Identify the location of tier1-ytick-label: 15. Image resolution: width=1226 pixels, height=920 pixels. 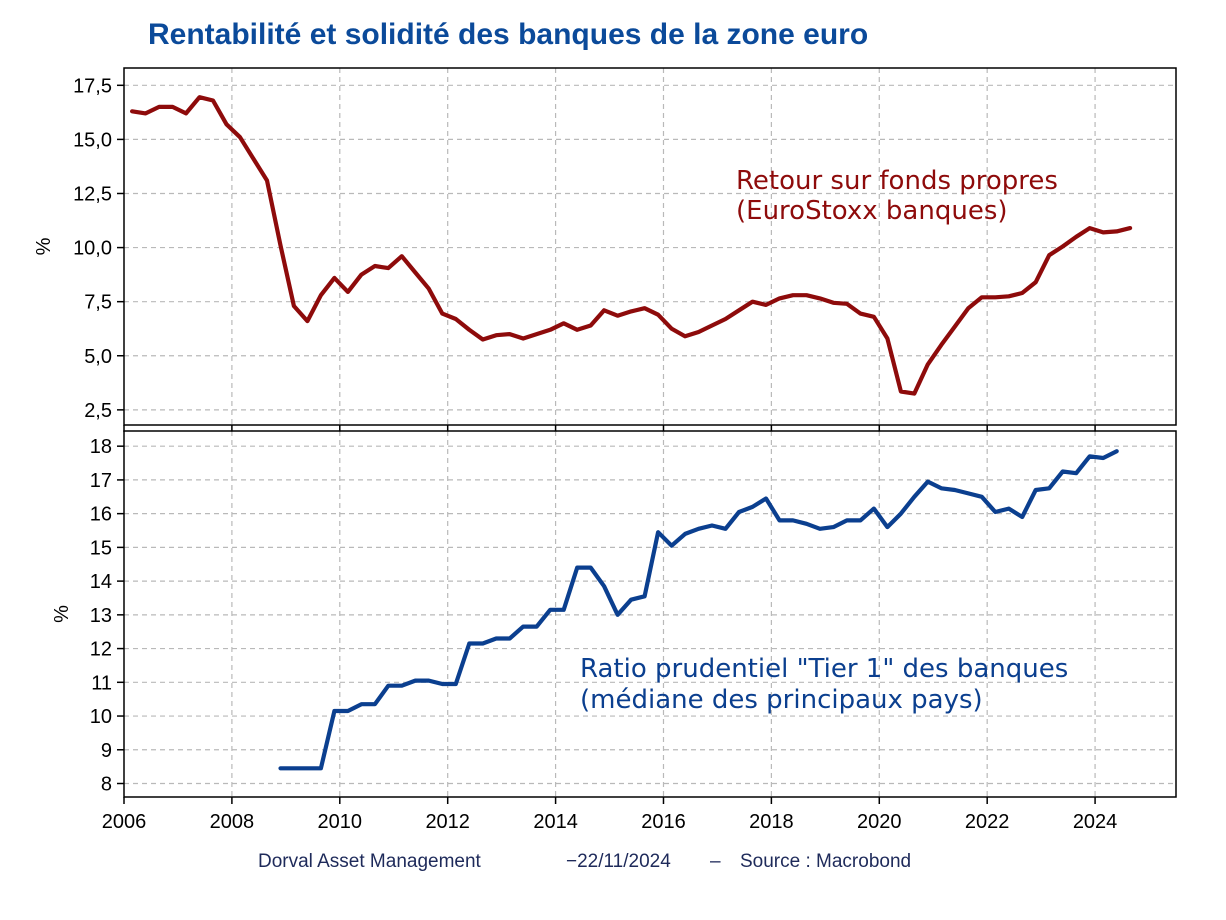
(101, 548).